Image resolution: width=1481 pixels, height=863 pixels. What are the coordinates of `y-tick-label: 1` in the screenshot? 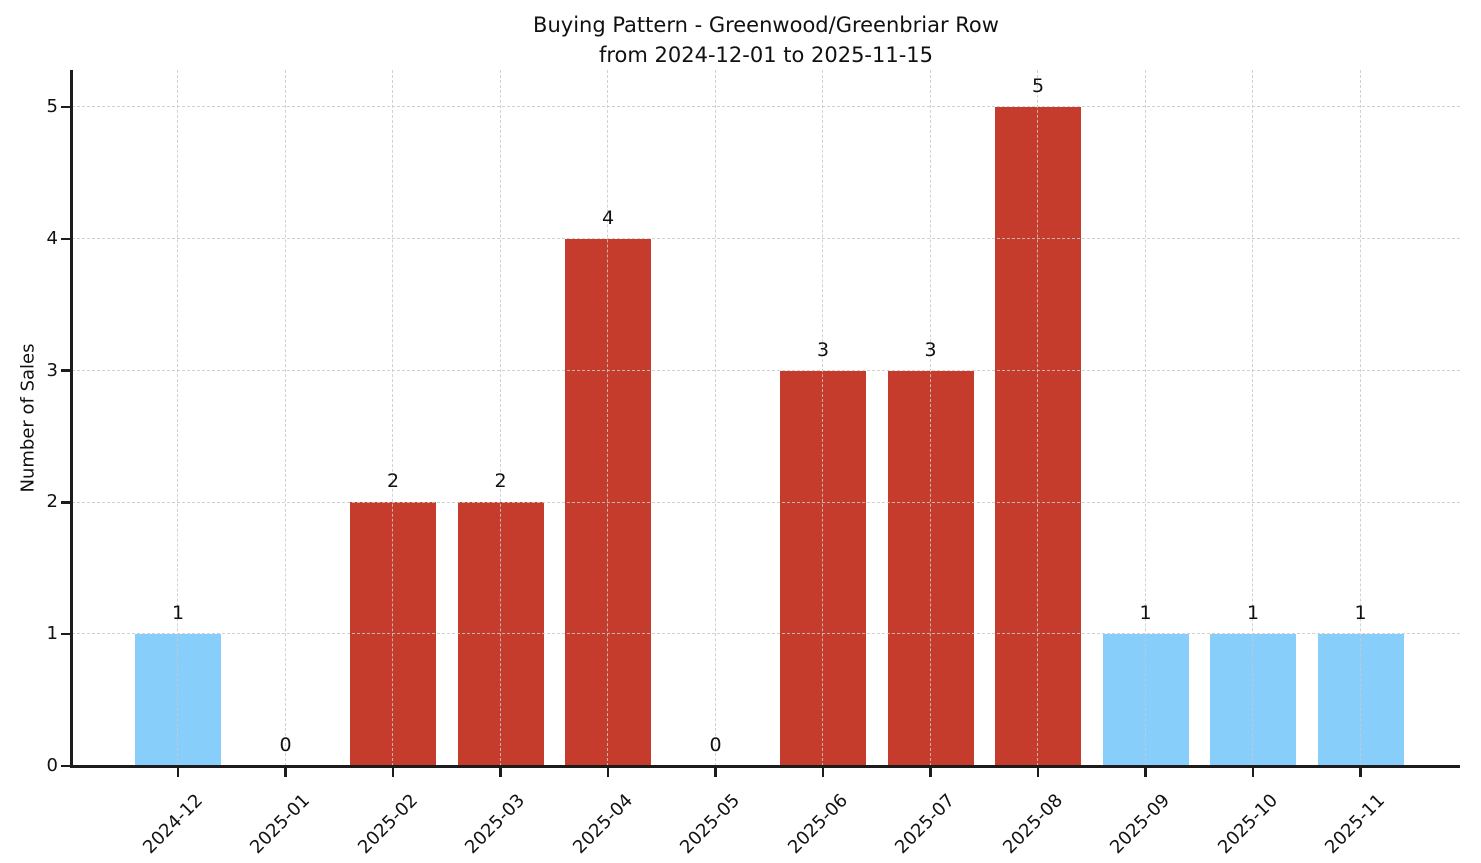 It's located at (52, 634).